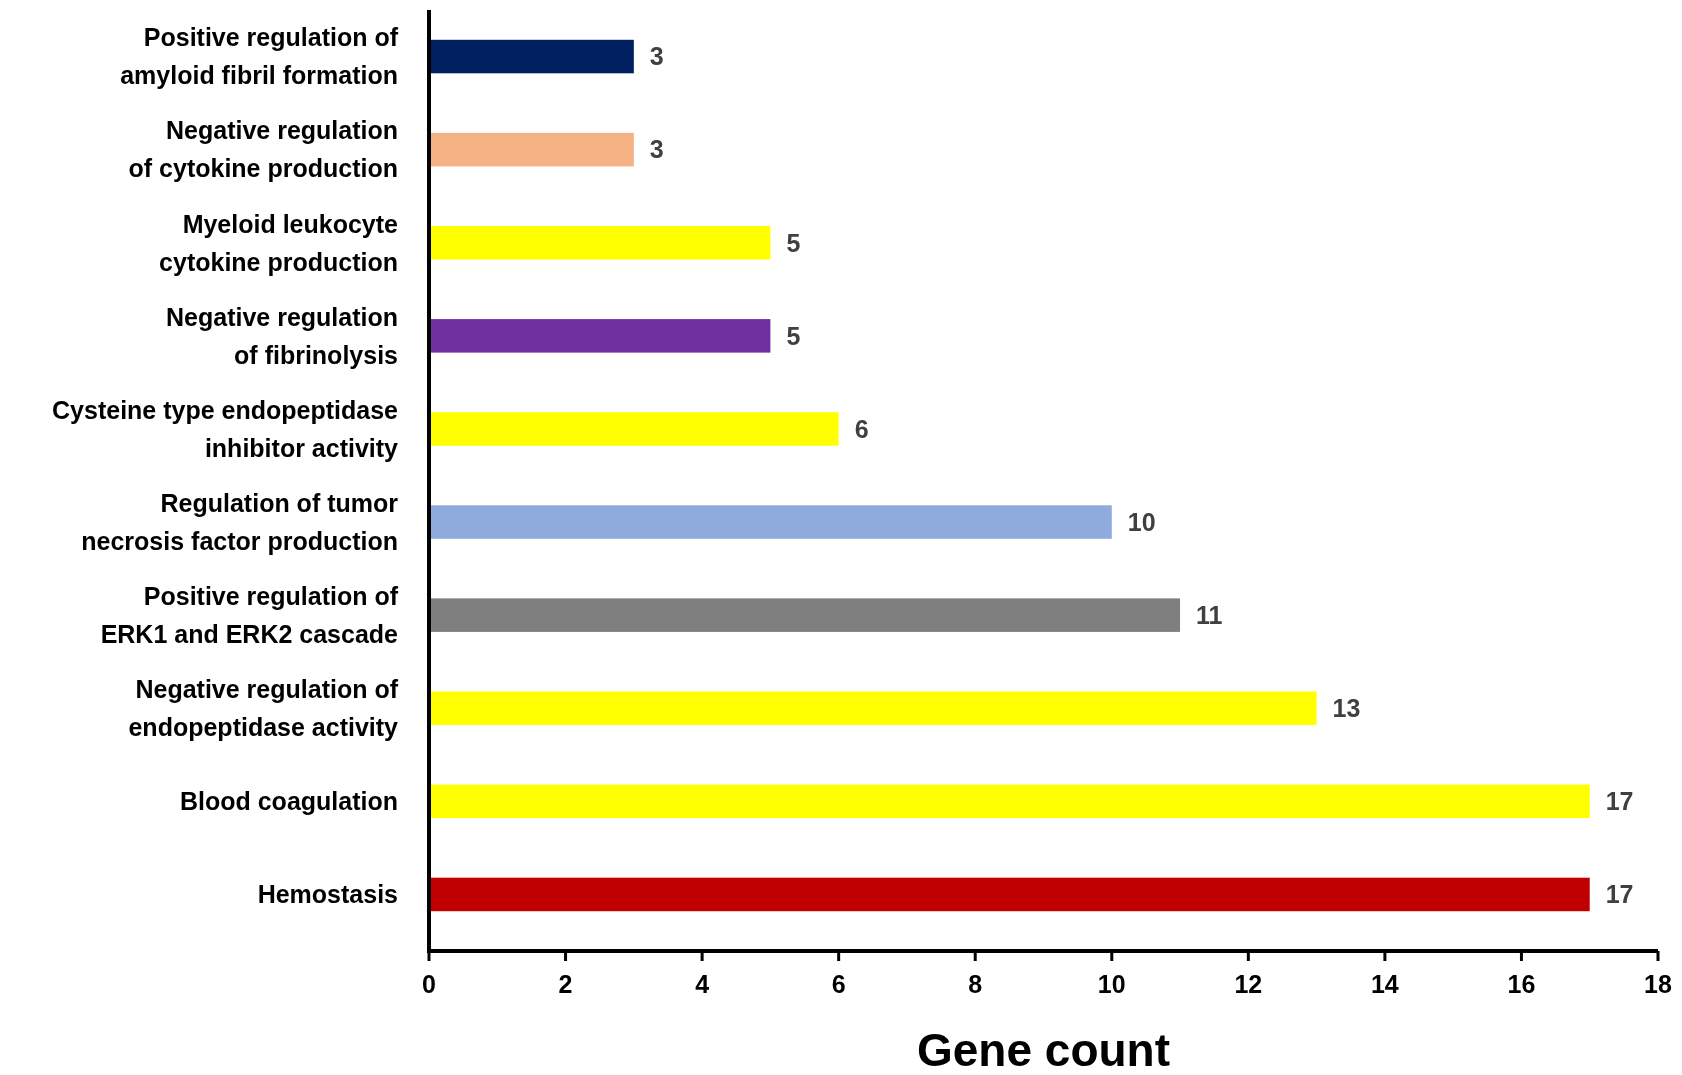 This screenshot has width=1682, height=1075. What do you see at coordinates (838, 984) in the screenshot?
I see `x-tick-label: 6` at bounding box center [838, 984].